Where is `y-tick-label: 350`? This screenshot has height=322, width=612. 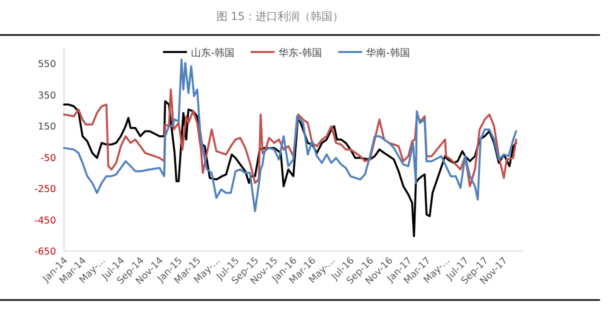
y-tick-label: 350 is located at coordinates (47, 96).